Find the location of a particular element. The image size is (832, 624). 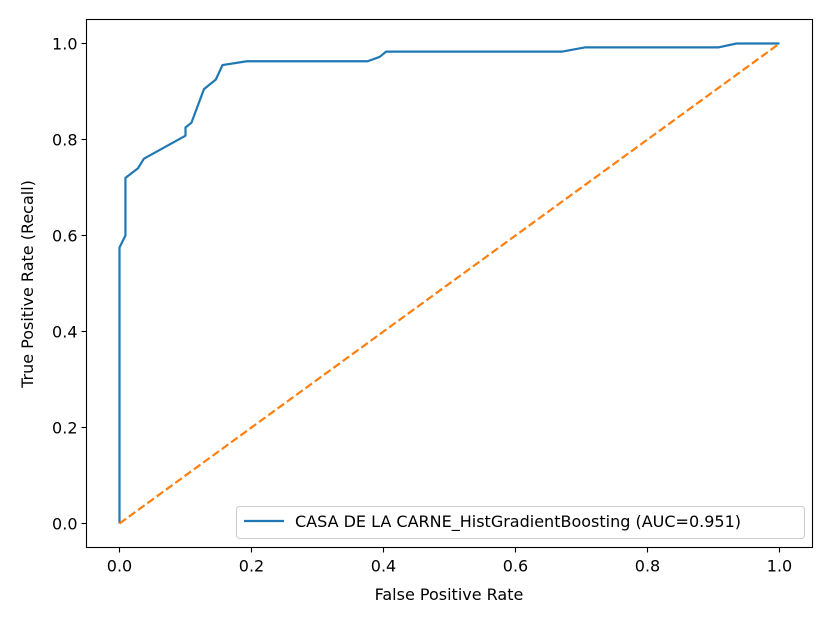

legend-box is located at coordinates (520, 522).